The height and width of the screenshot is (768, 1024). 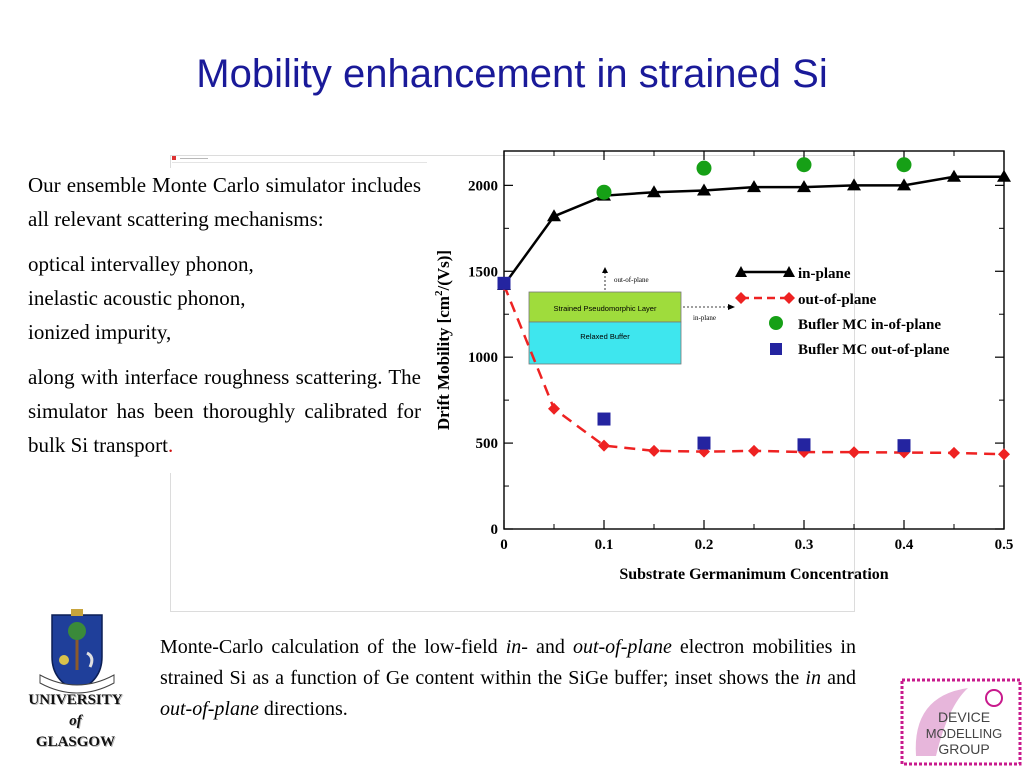 I want to click on y-tick-labels: 0 500 1000 1500 2000, so click(x=483, y=358).